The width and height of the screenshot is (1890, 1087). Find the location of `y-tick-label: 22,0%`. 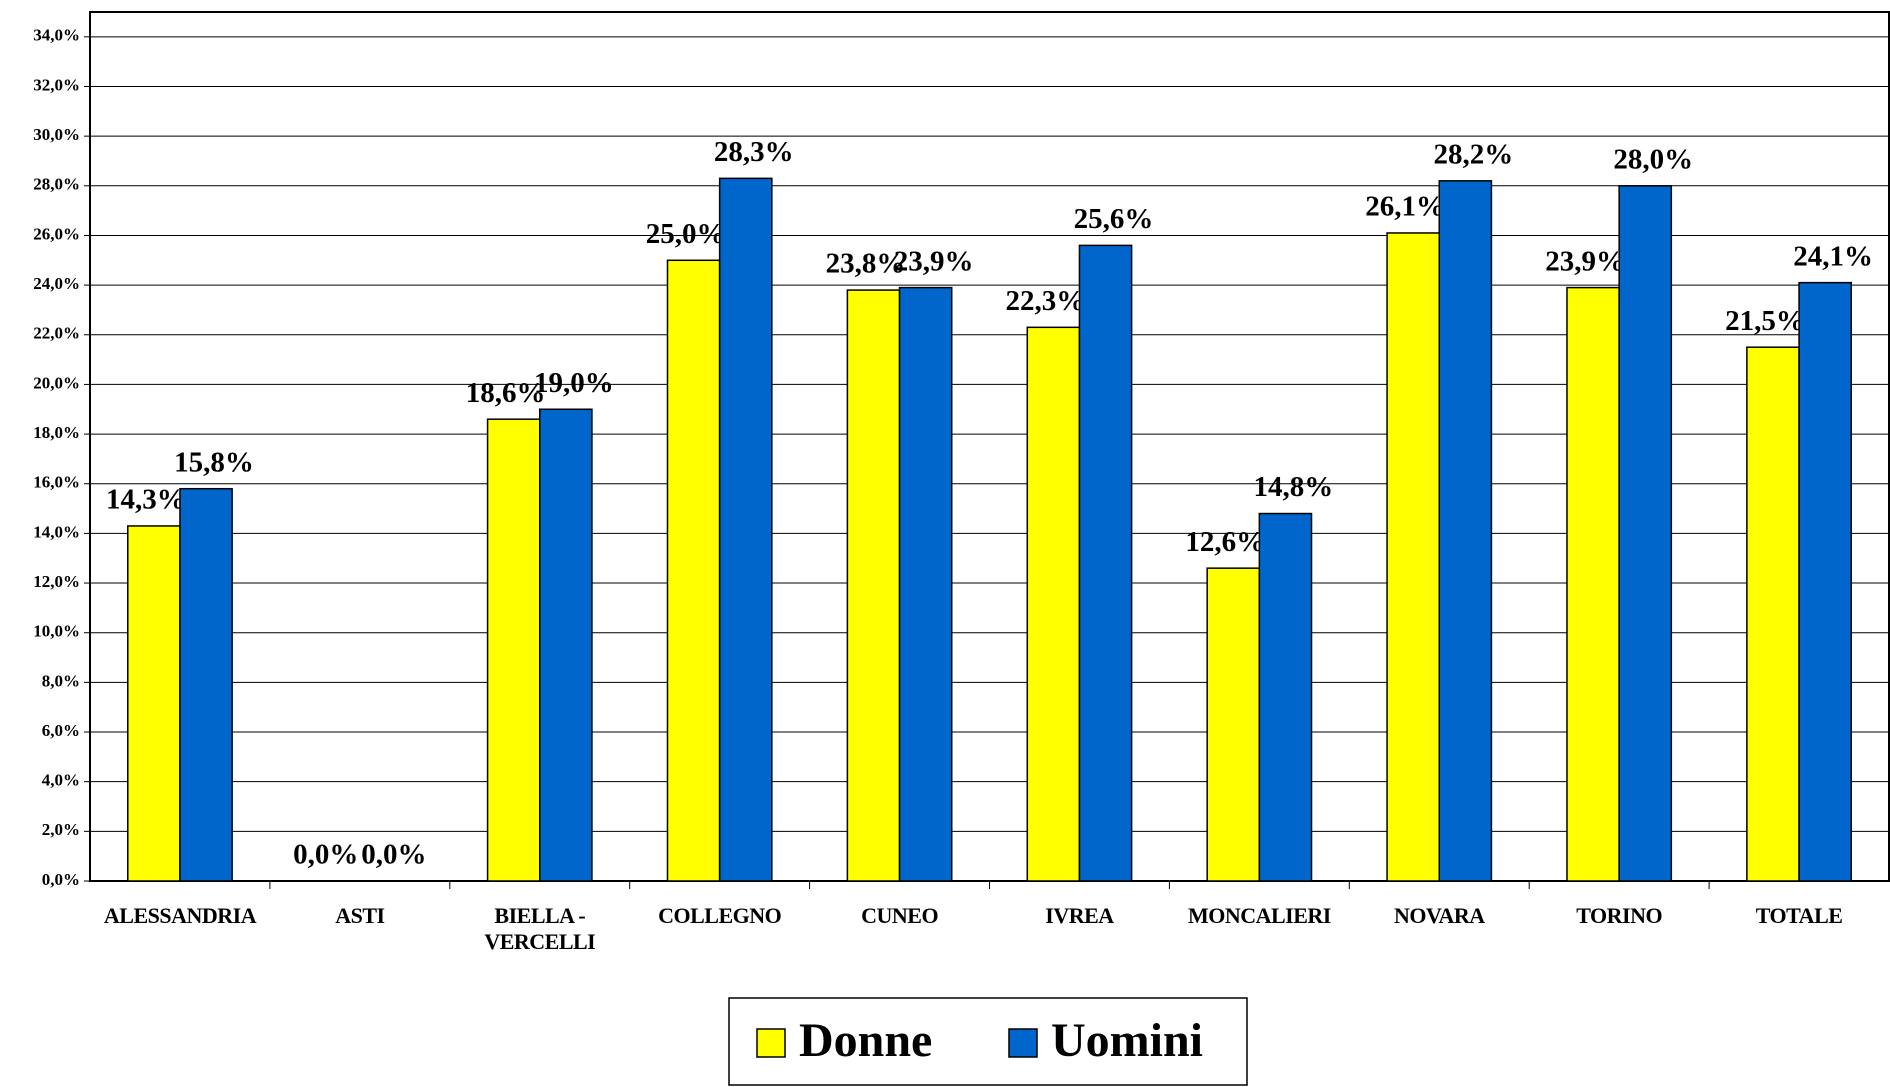

y-tick-label: 22,0% is located at coordinates (56, 333).